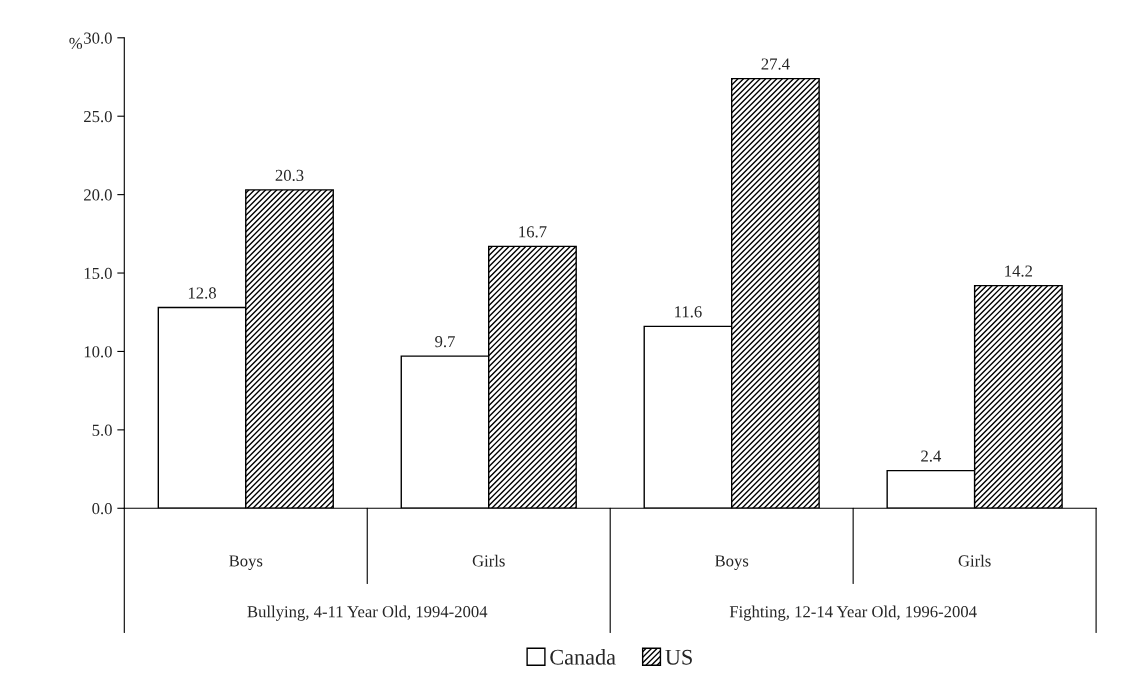 Image resolution: width=1130 pixels, height=675 pixels. What do you see at coordinates (583, 657) in the screenshot?
I see `legend-label: Canada` at bounding box center [583, 657].